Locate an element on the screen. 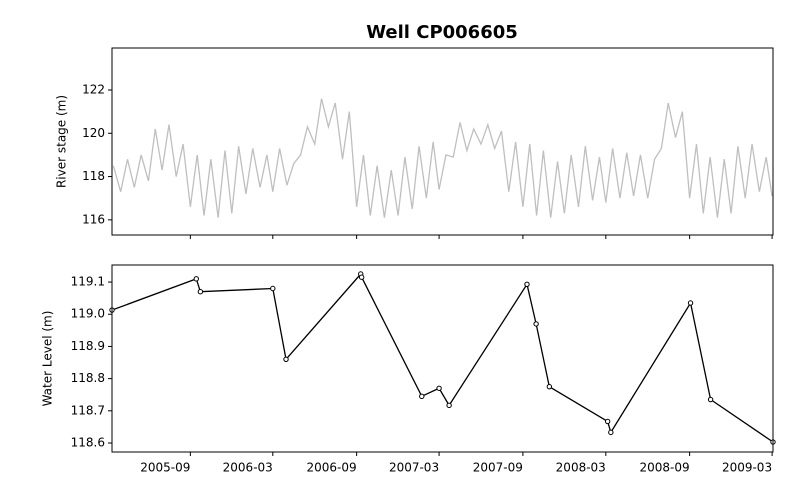 The width and height of the screenshot is (800, 500). x-tick-label: 2008-09 is located at coordinates (664, 468).